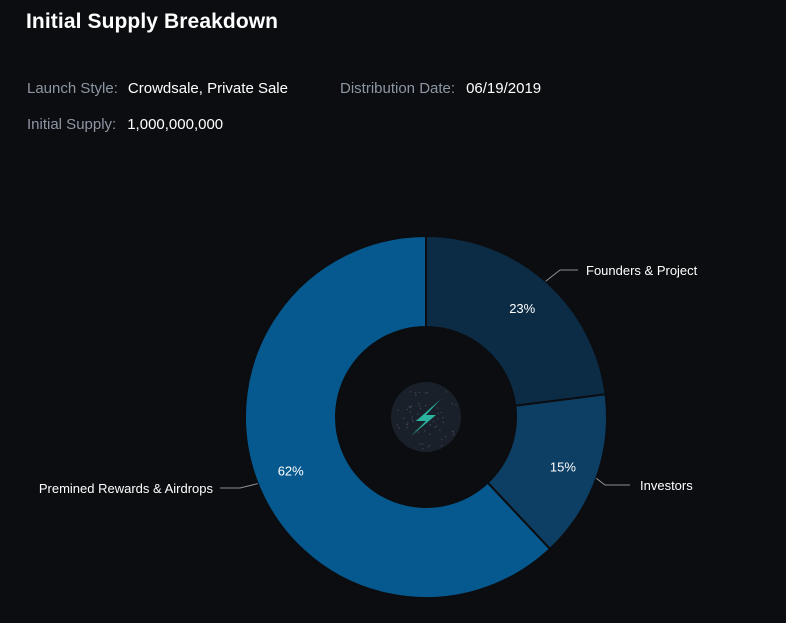 This screenshot has width=786, height=623. I want to click on launch-style-row: Launch Style: Crowdsale, Private Sale, so click(157, 88).